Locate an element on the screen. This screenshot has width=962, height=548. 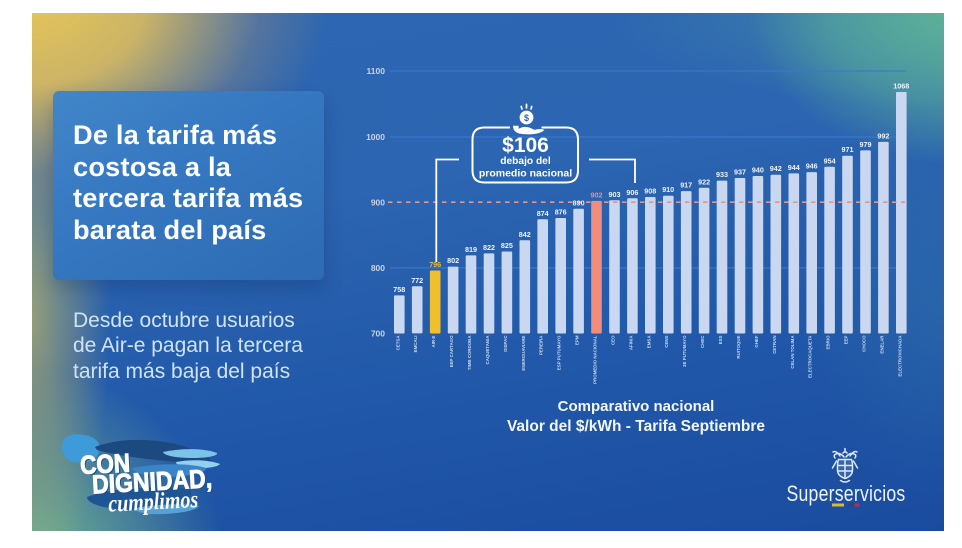
svg-text: TIMB CORDOBA is located at coordinates (469, 352).